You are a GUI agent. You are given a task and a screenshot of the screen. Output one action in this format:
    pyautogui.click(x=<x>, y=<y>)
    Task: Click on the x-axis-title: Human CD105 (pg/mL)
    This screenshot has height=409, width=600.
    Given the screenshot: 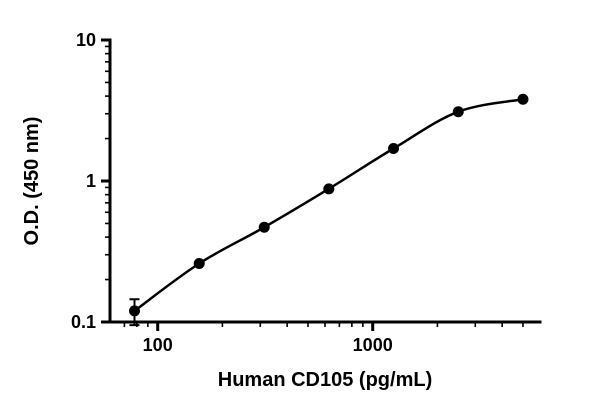 What is the action you would take?
    pyautogui.click(x=325, y=380)
    